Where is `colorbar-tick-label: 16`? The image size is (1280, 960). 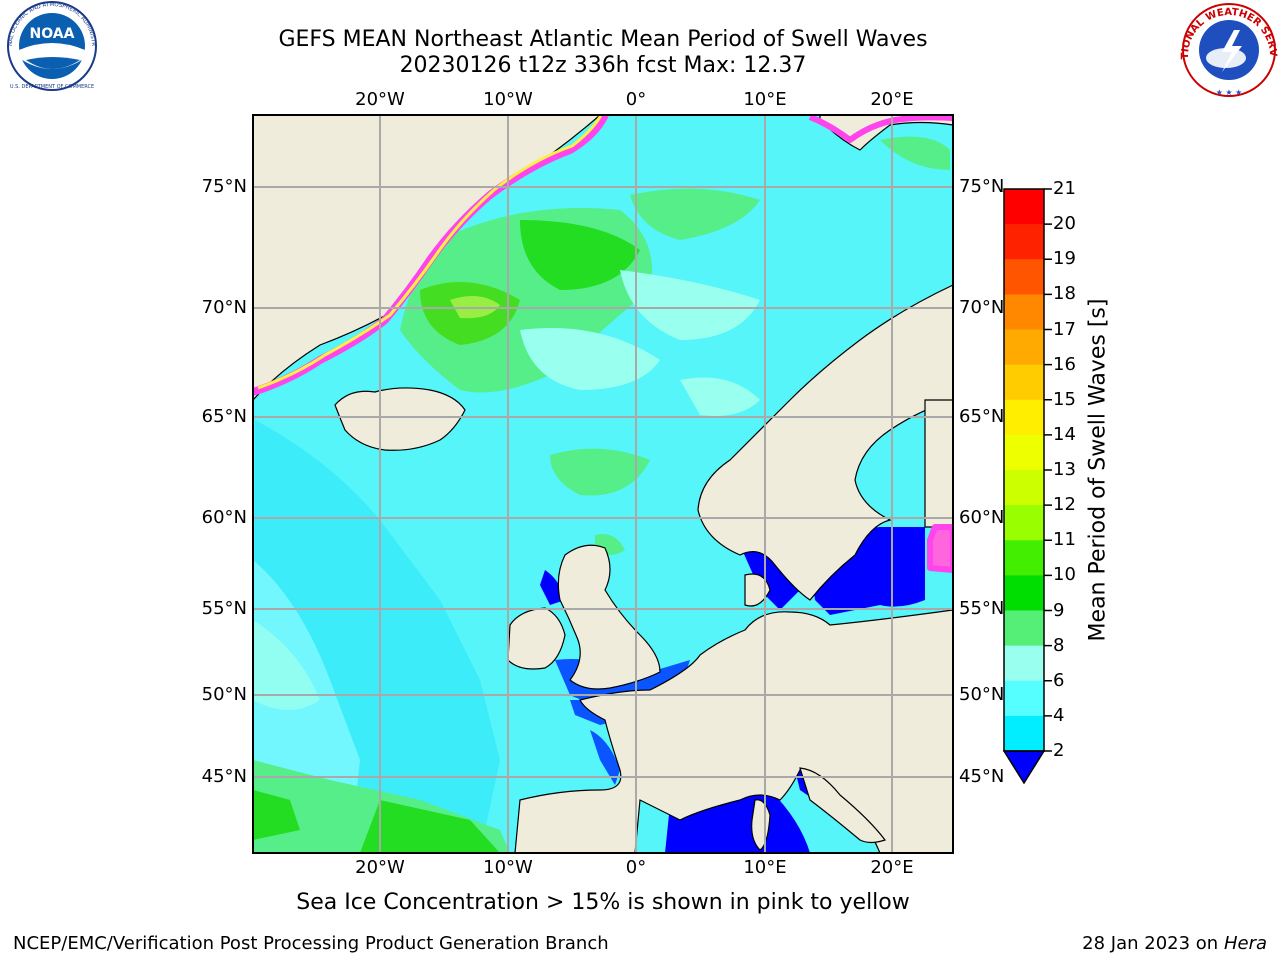
colorbar-tick-label: 16 is located at coordinates (1064, 364).